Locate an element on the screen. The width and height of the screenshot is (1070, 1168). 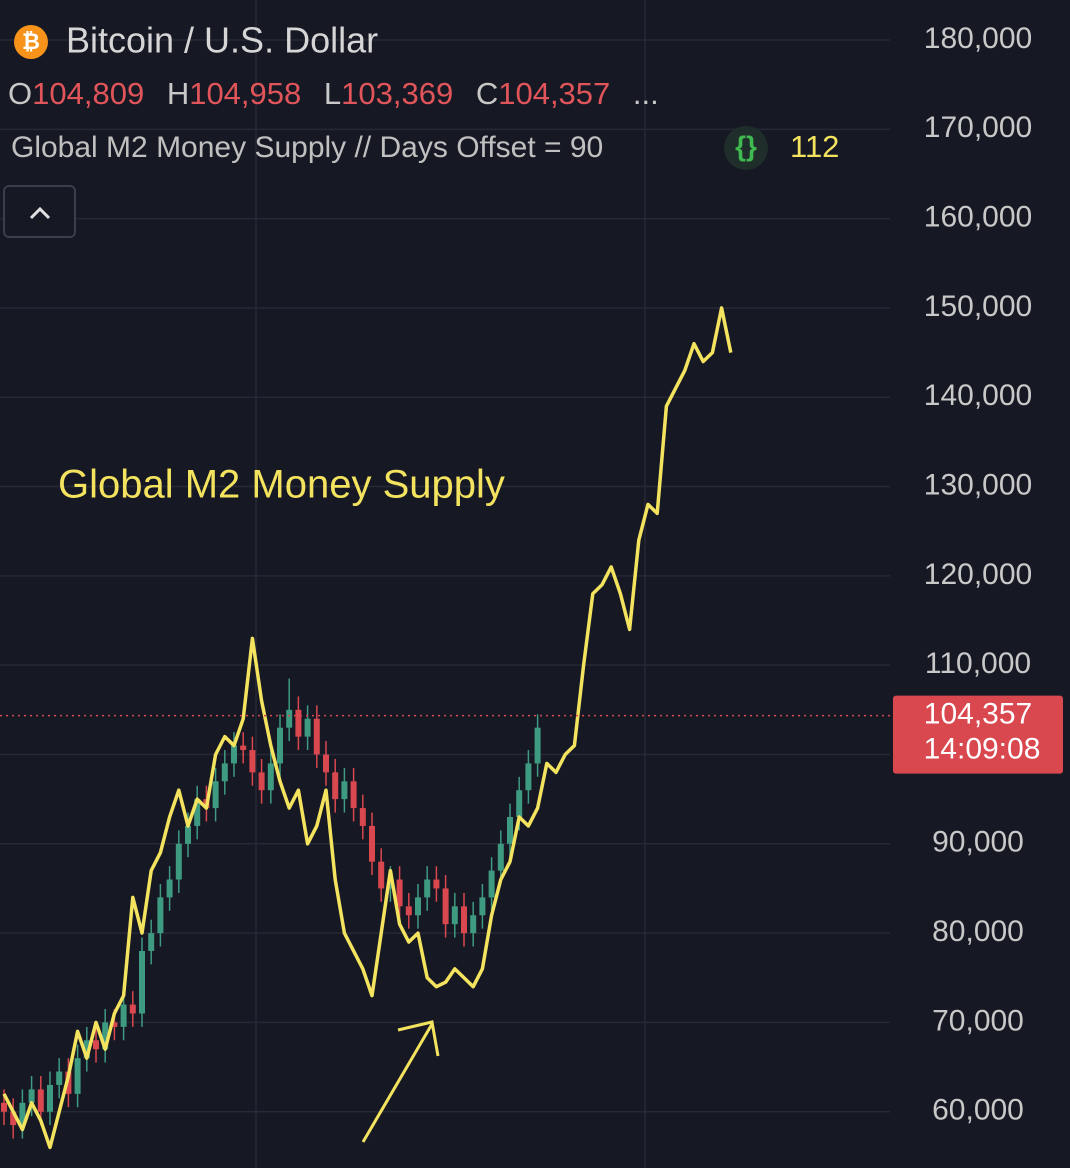
indicator-value: 112 is located at coordinates (814, 146).